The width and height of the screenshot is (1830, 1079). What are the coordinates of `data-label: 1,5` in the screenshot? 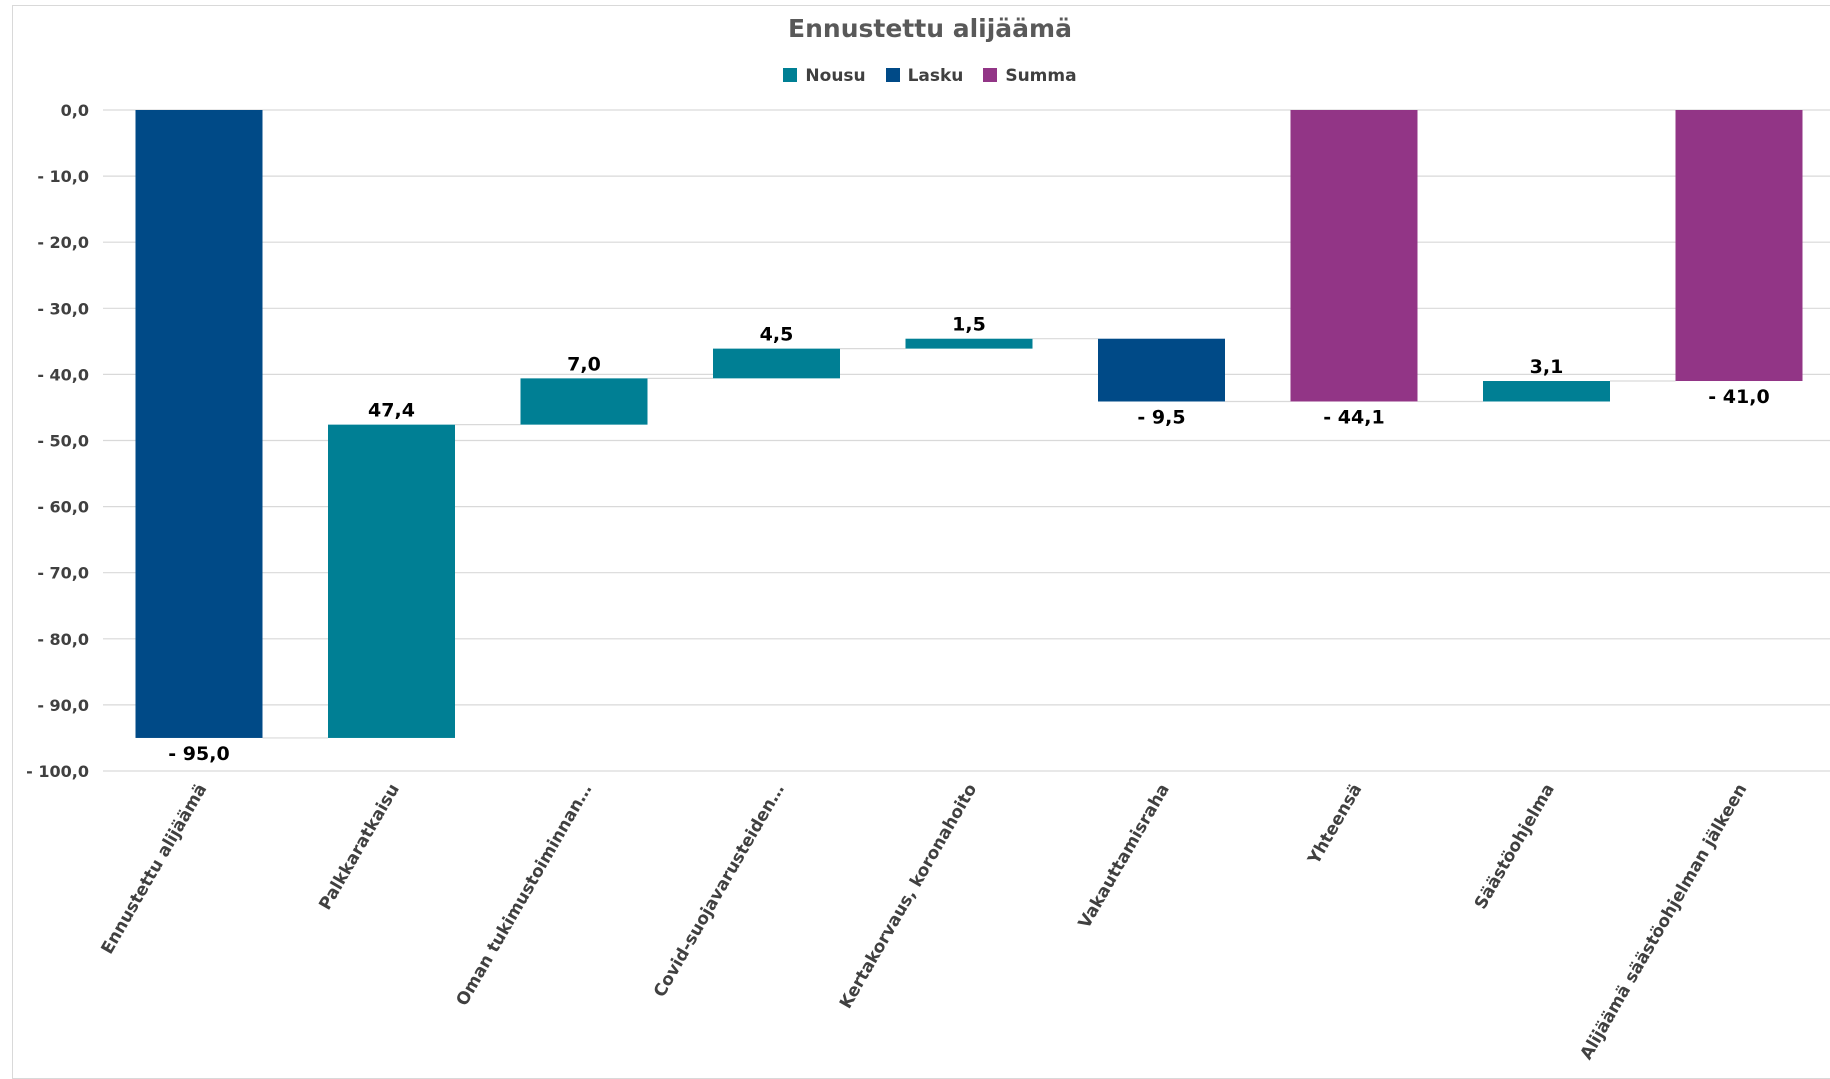 It's located at (969, 325).